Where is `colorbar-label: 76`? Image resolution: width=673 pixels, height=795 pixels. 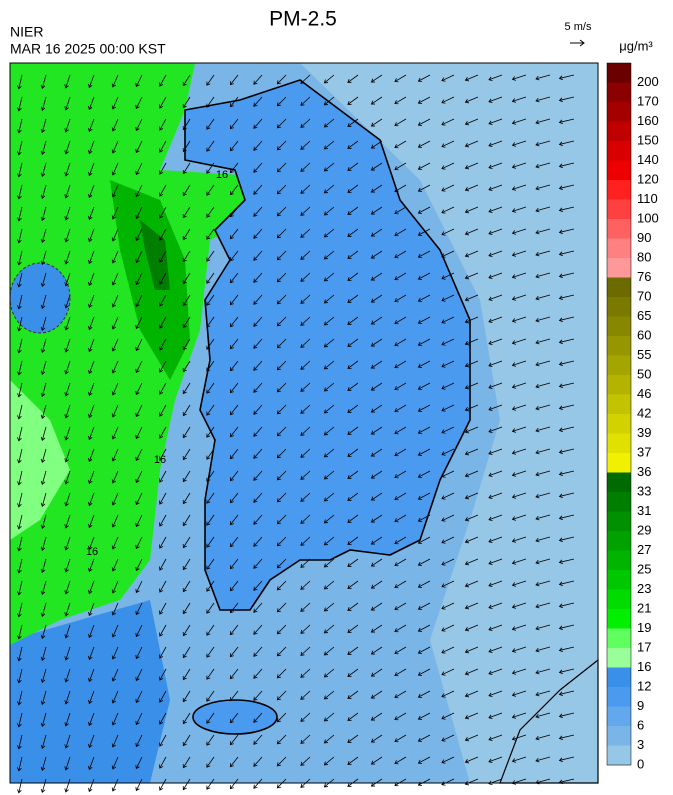 colorbar-label: 76 is located at coordinates (644, 276).